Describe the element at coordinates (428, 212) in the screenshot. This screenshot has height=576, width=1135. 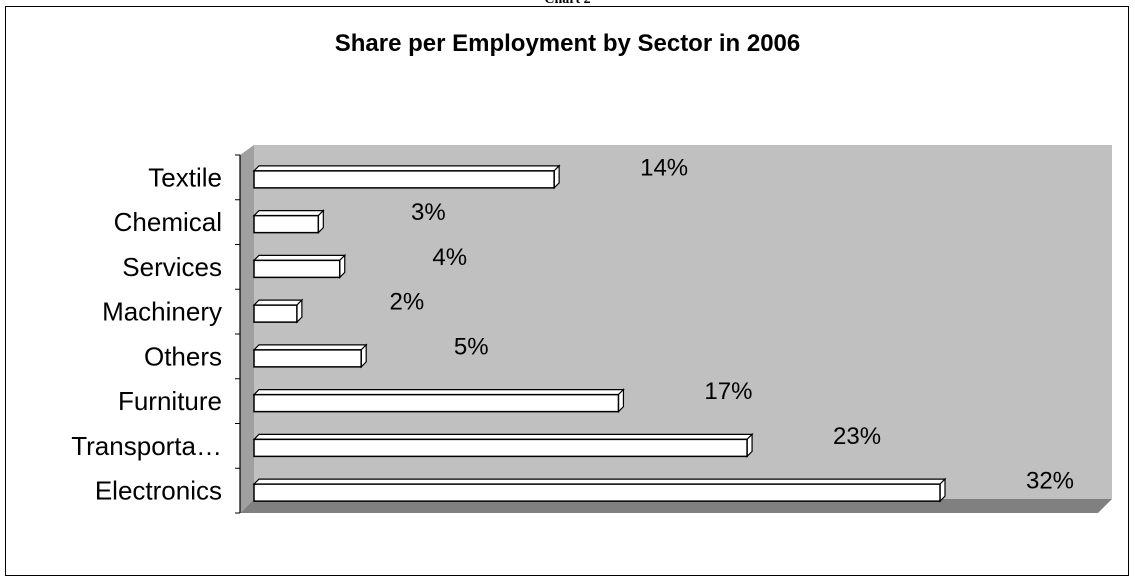
I see `data-label: 3%` at that location.